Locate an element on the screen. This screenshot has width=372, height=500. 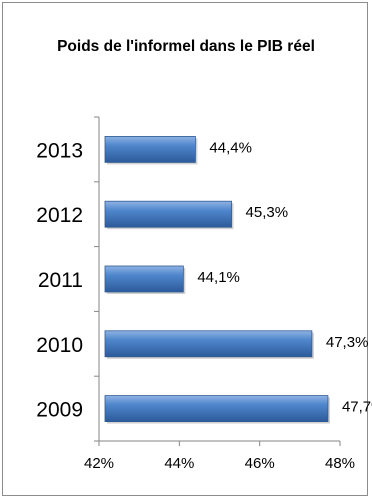
x-tick-label: 46% is located at coordinates (260, 463).